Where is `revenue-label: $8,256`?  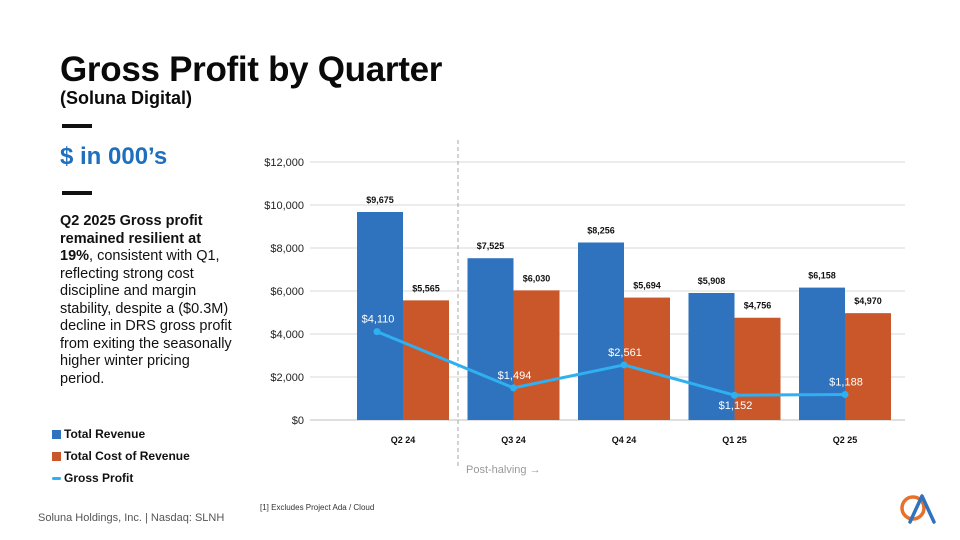 revenue-label: $8,256 is located at coordinates (601, 230).